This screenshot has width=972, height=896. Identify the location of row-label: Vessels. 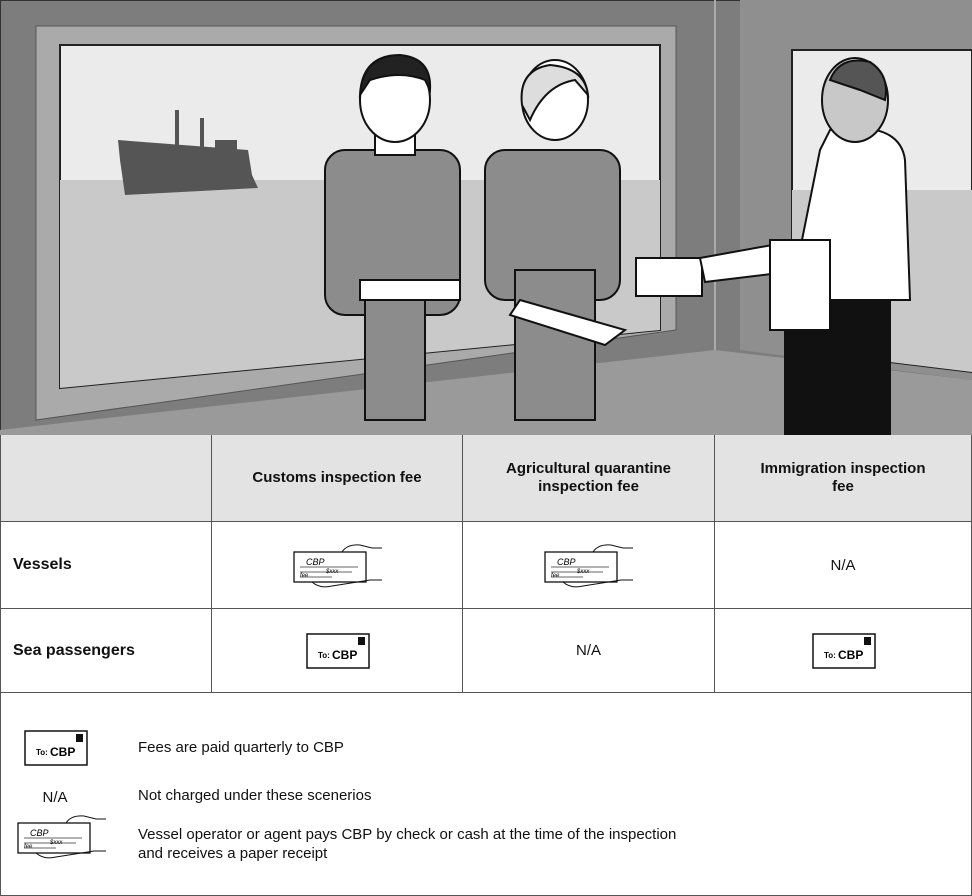
(106, 565).